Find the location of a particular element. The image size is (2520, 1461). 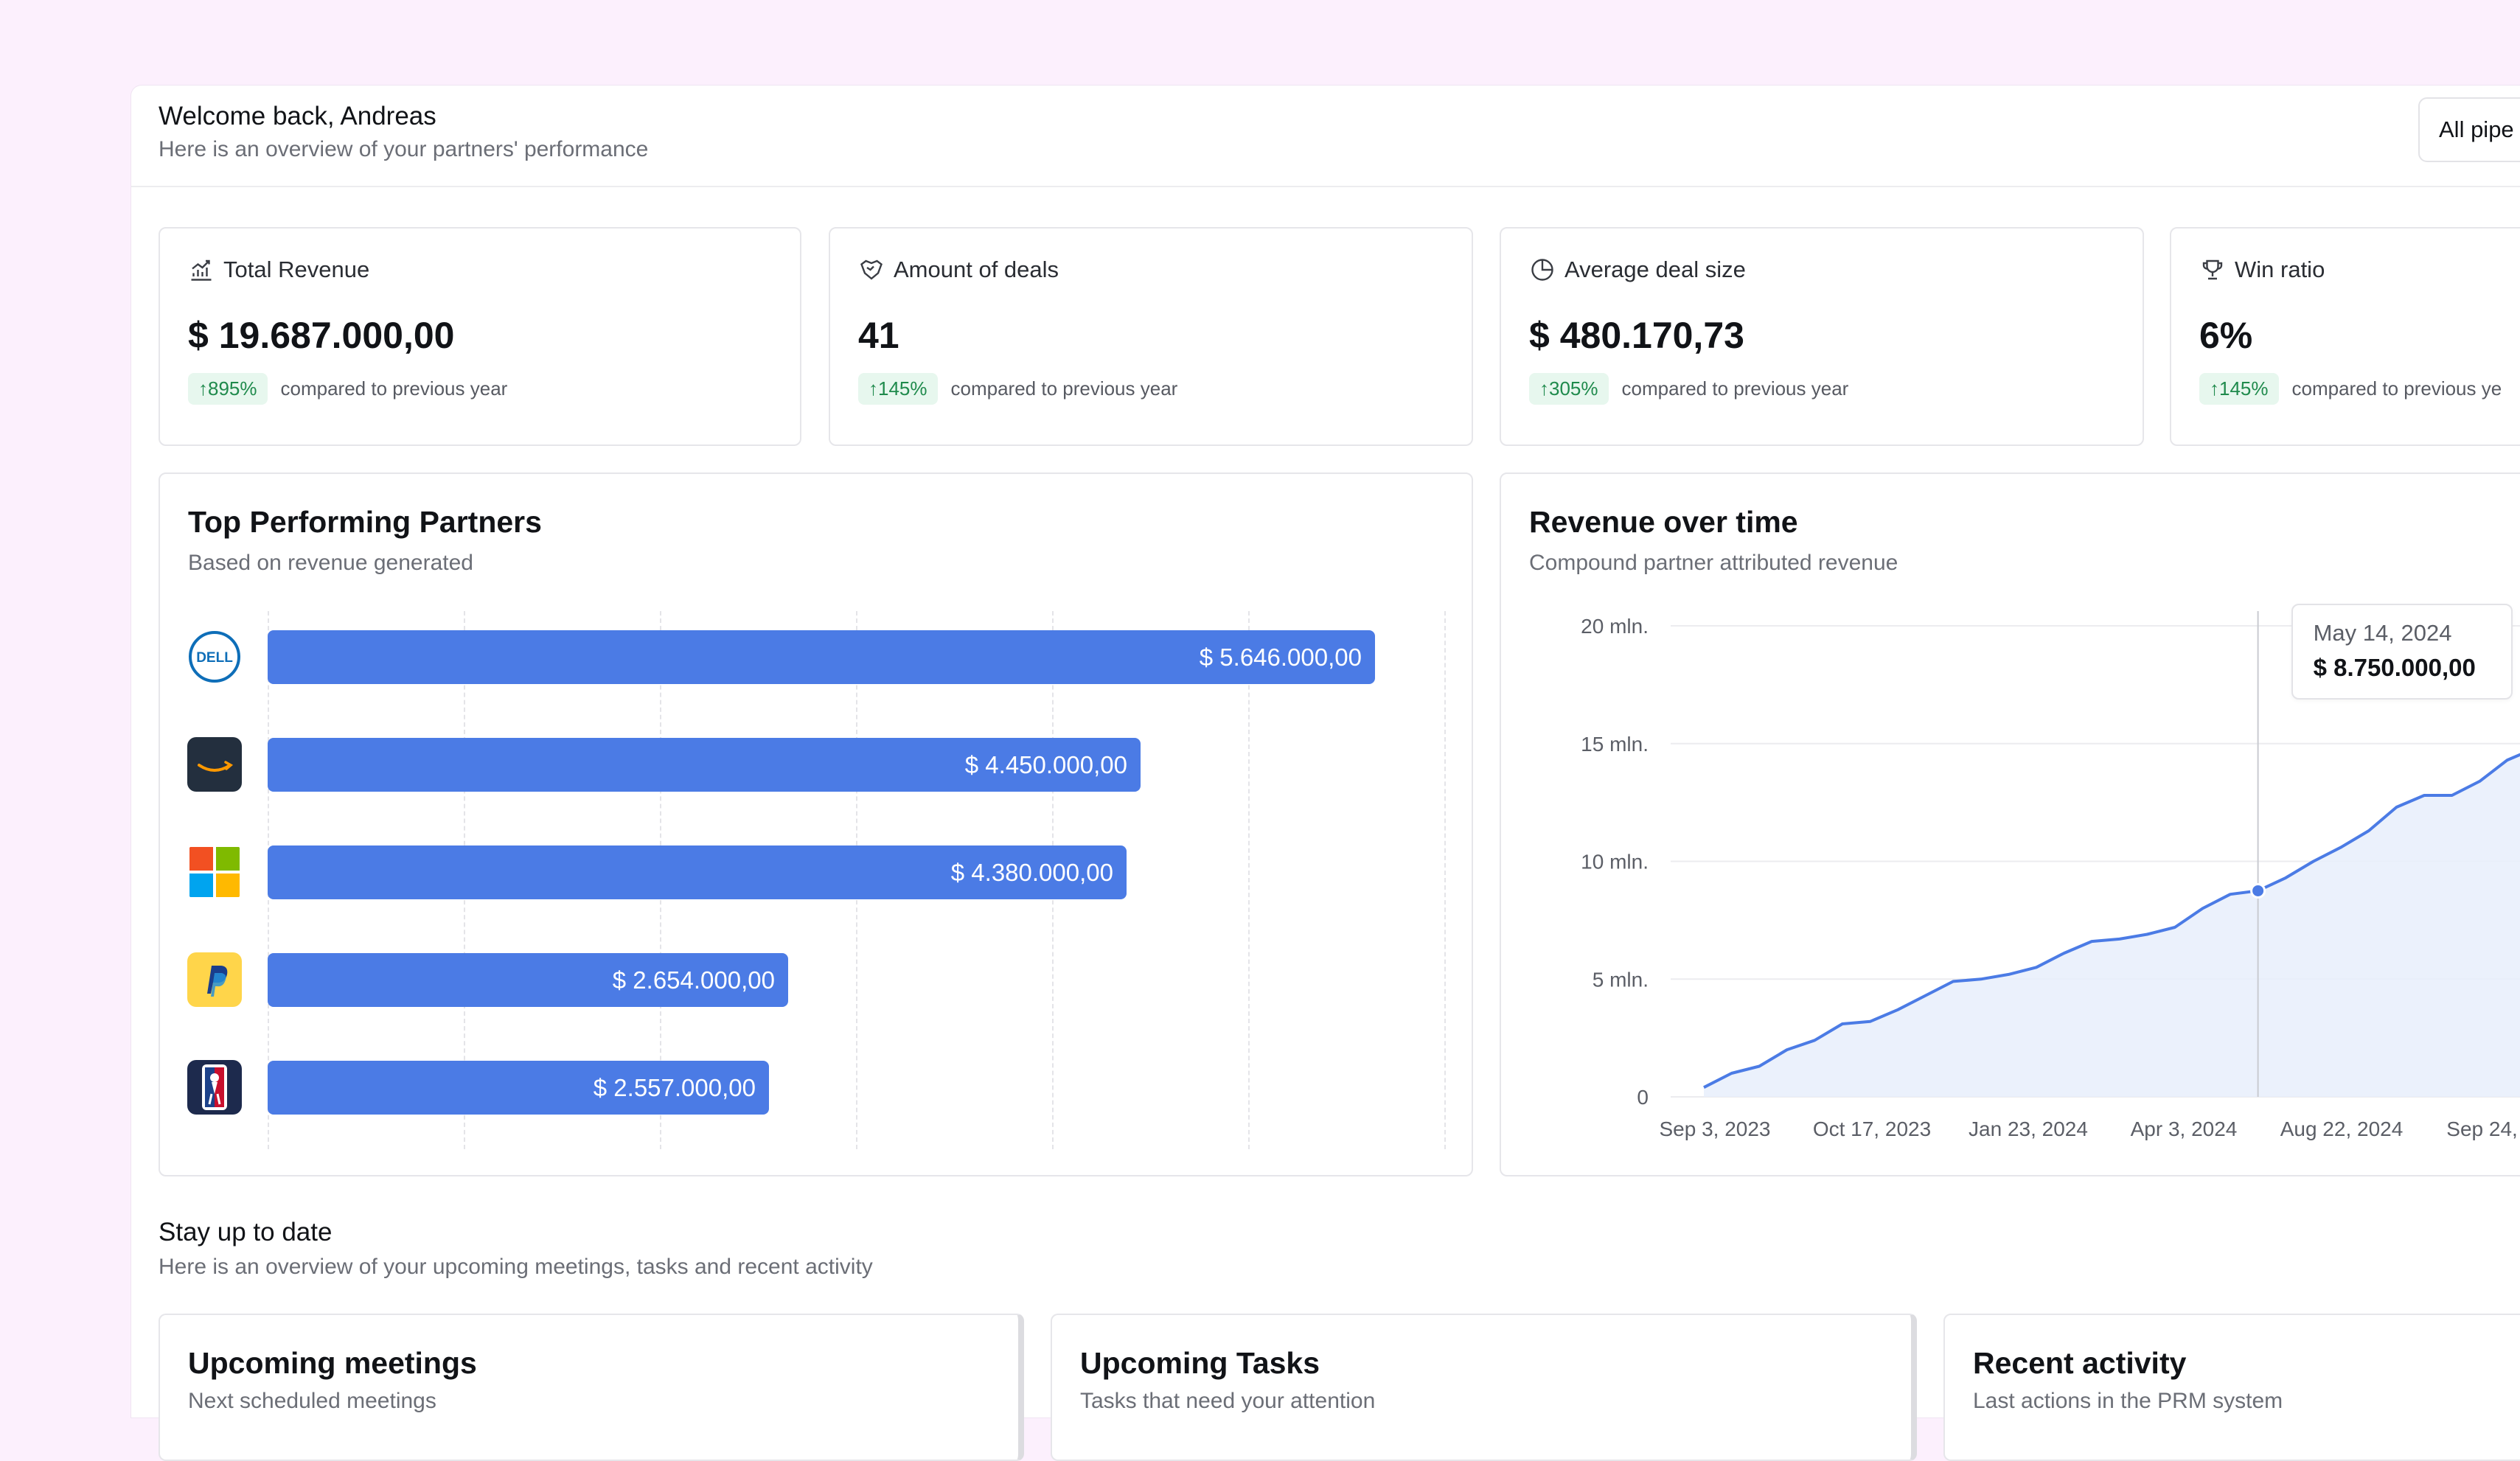

y-tick-label: 10 mln. is located at coordinates (1615, 862).